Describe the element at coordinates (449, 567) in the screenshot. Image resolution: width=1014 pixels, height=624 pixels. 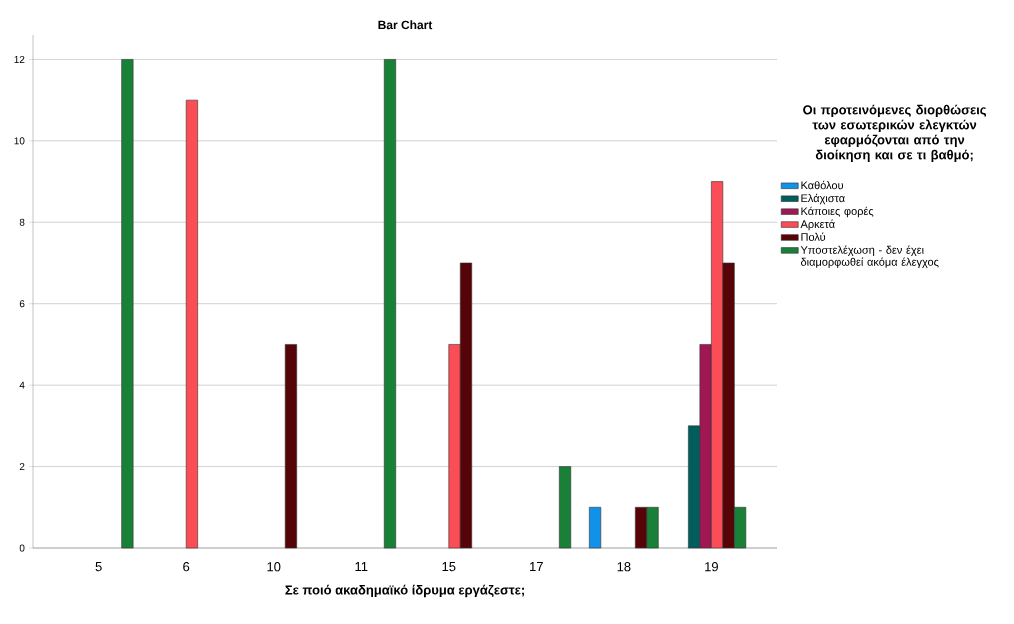
I see `x-tick-label: 15` at that location.